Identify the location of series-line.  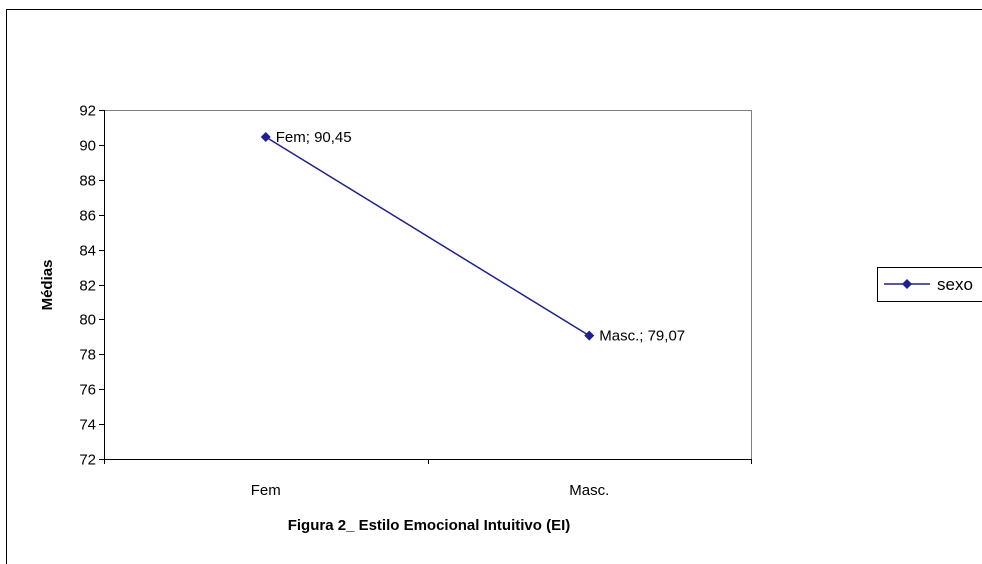
(427, 236).